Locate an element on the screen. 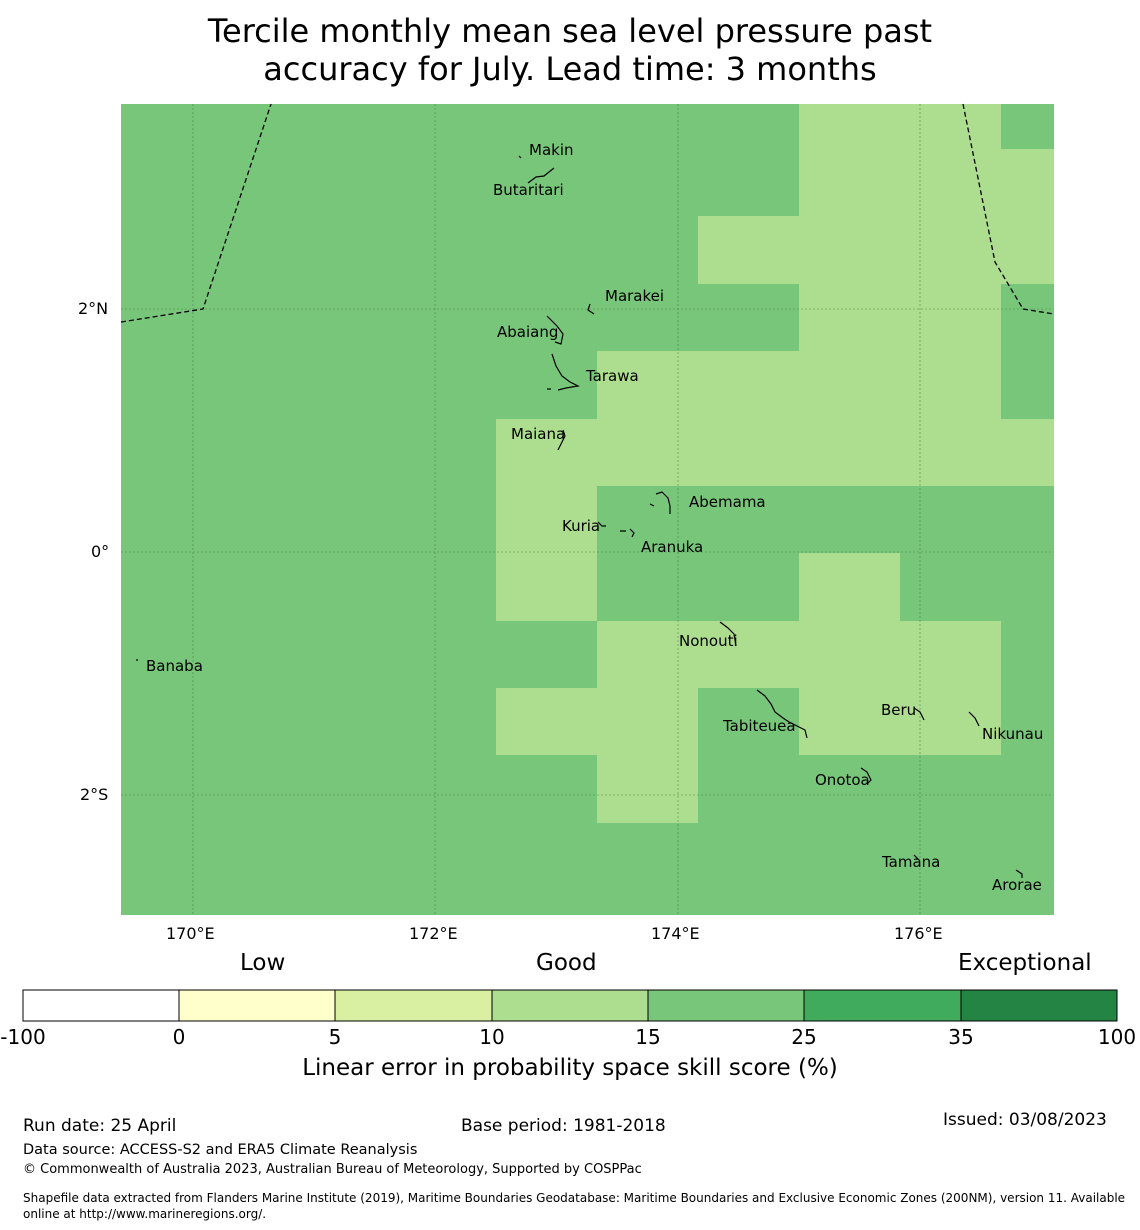  colorbar-tick: 10 is located at coordinates (492, 1037).